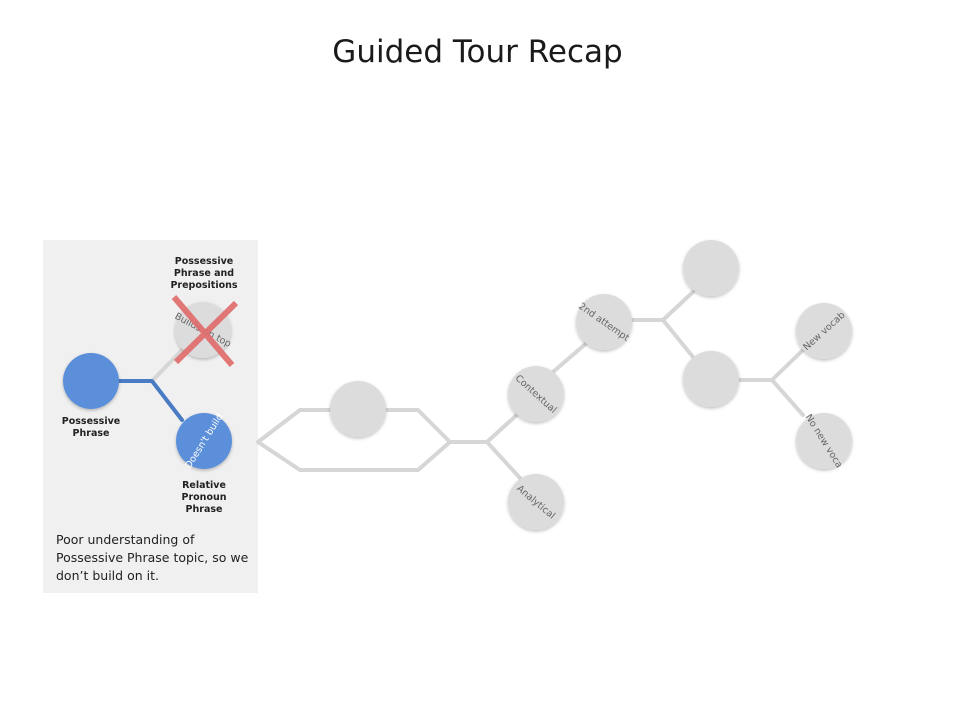 This screenshot has width=955, height=716. What do you see at coordinates (205, 331) in the screenshot?
I see `cross-mark-icon` at bounding box center [205, 331].